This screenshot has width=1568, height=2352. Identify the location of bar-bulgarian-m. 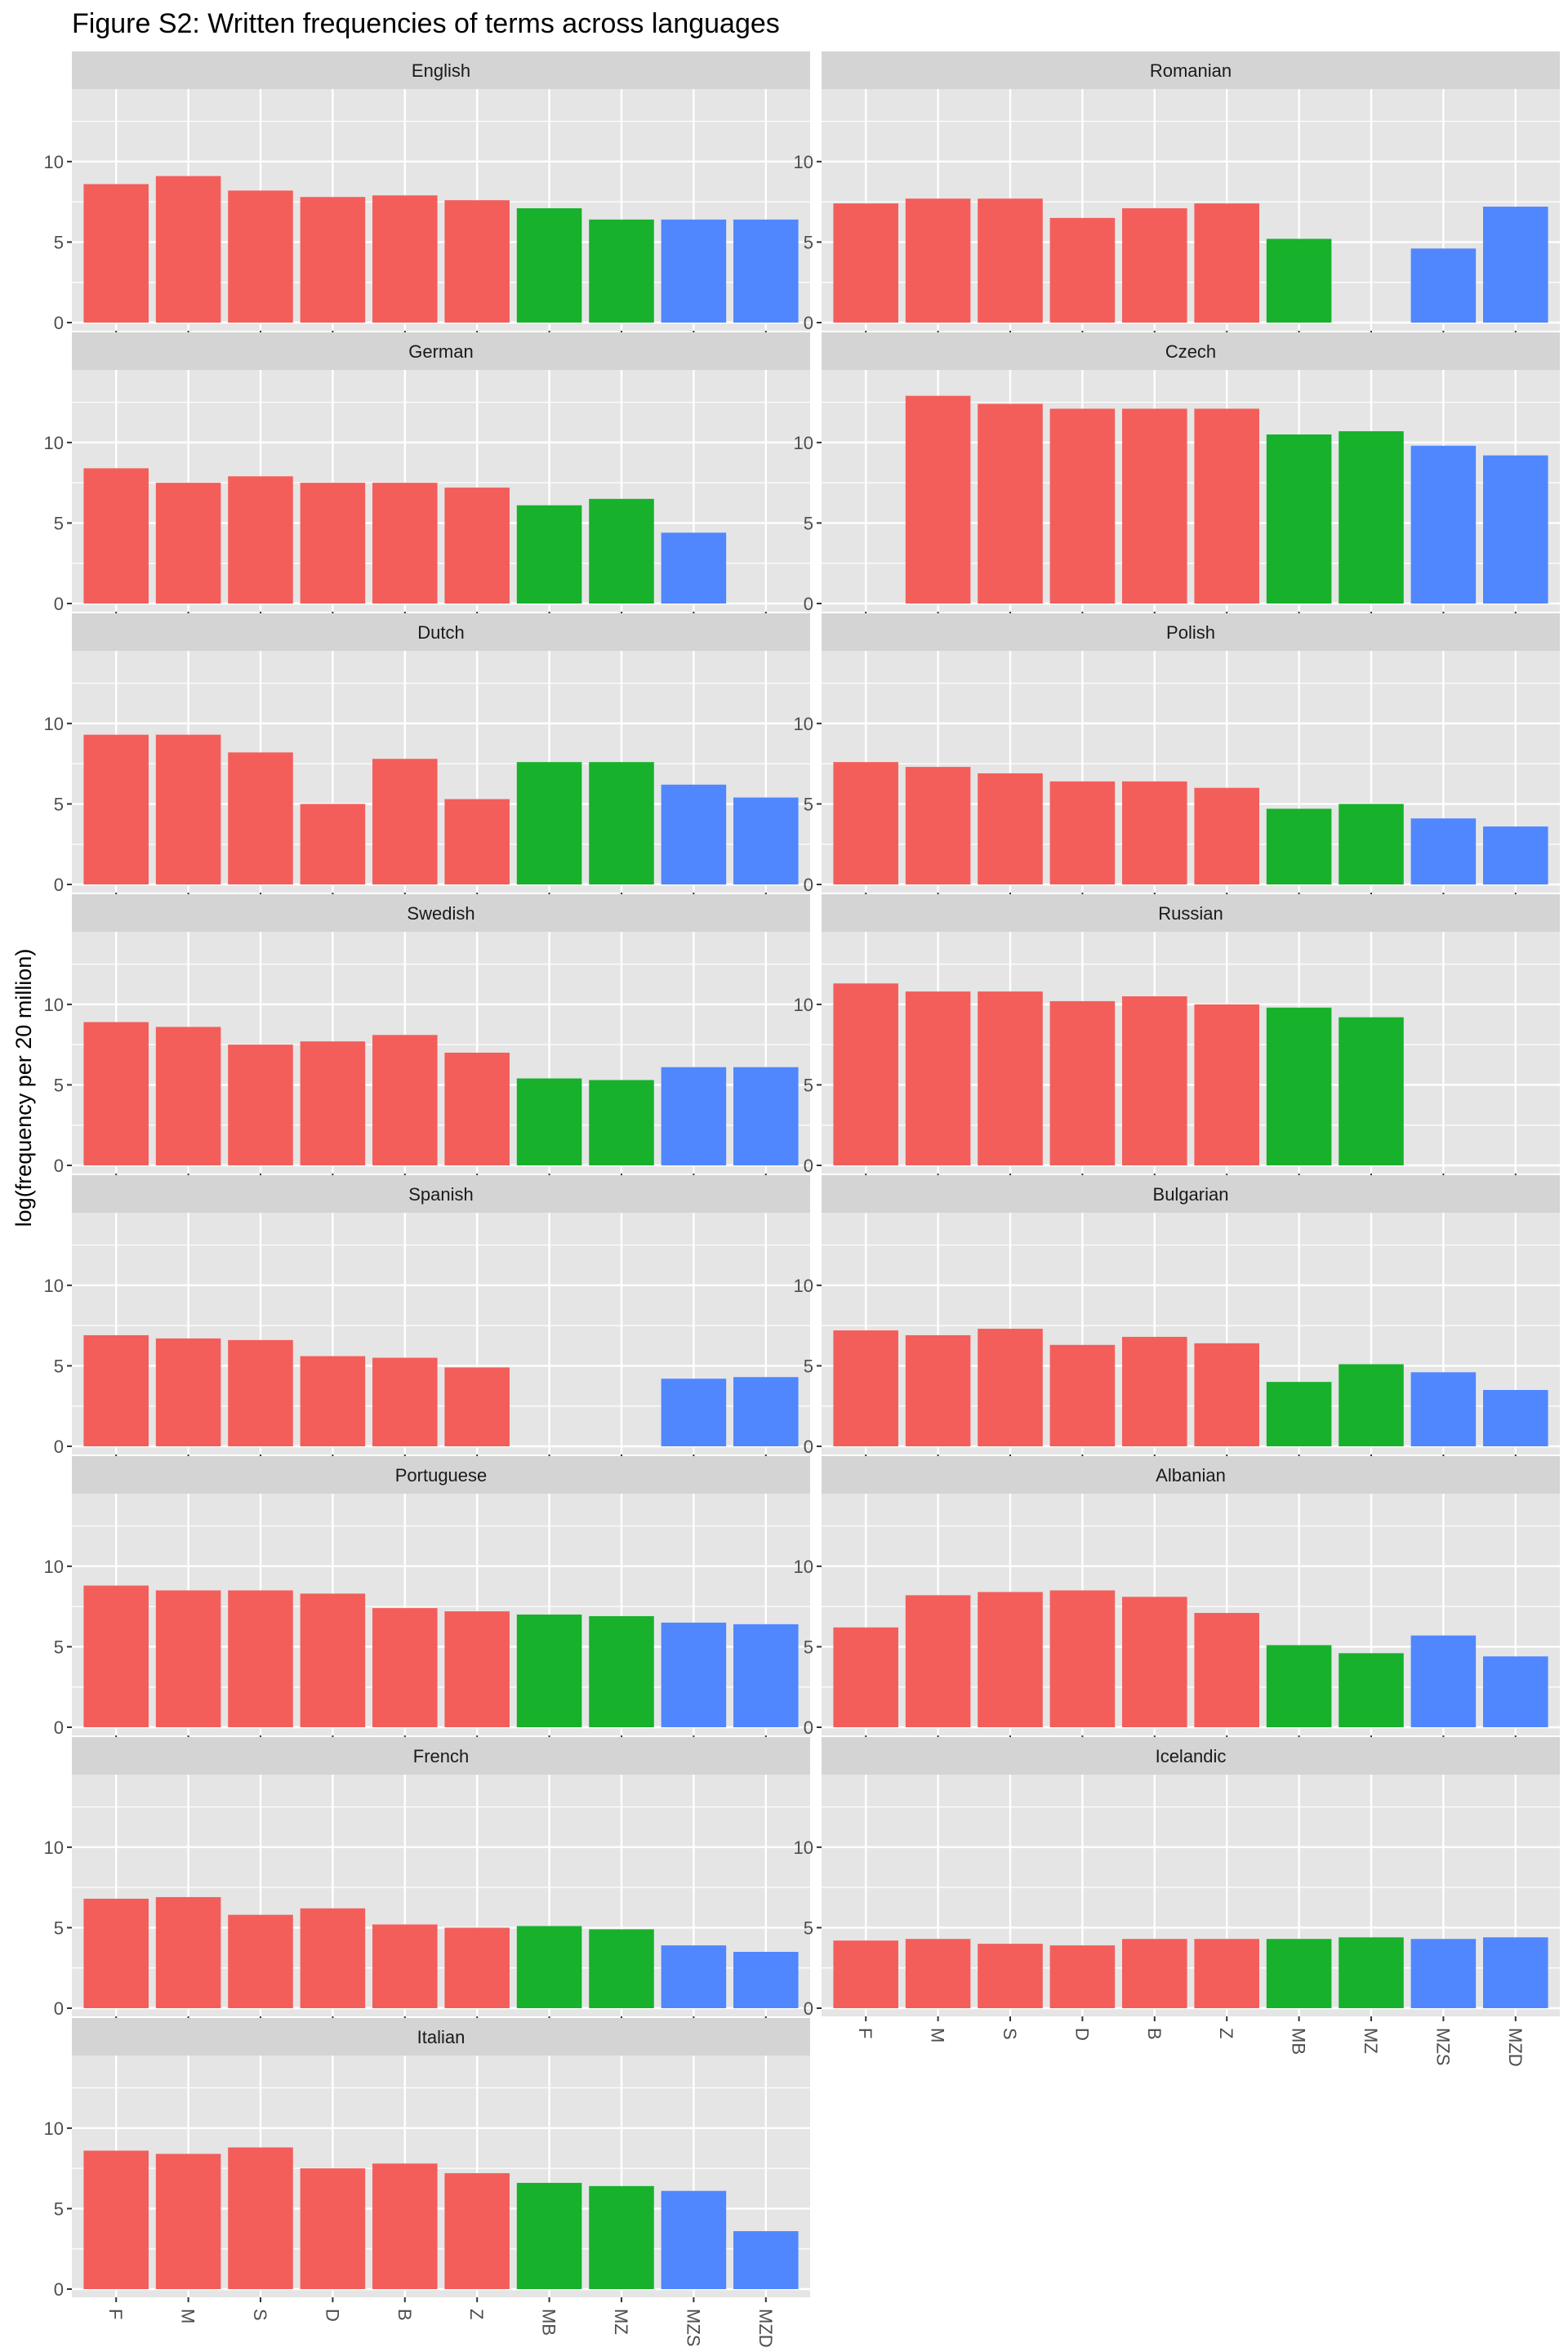
(938, 1390).